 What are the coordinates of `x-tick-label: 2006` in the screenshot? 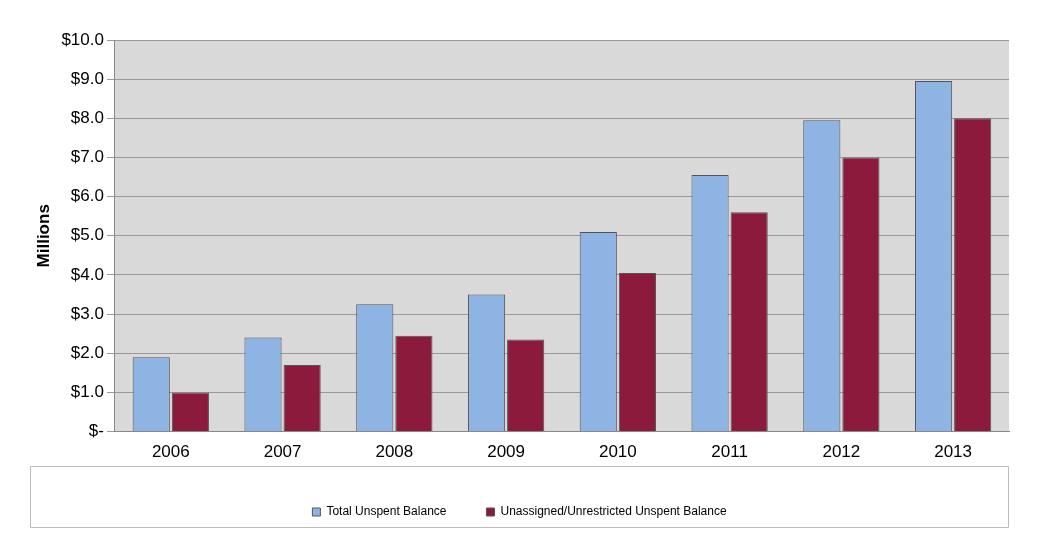 It's located at (170, 452).